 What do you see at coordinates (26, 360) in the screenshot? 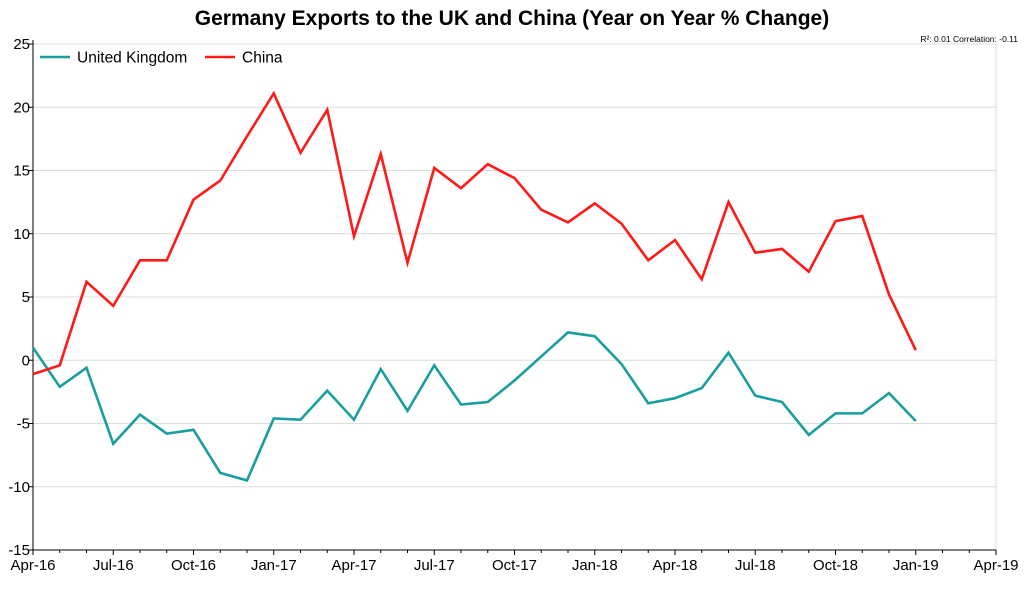
I see `y-tick-label: 0` at bounding box center [26, 360].